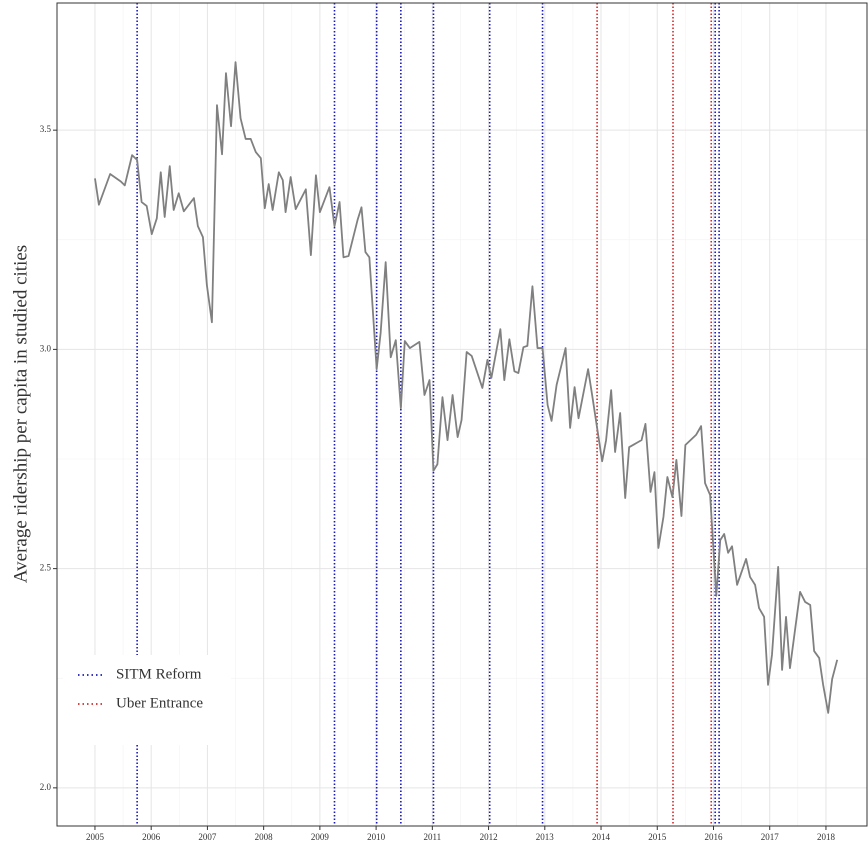 Image resolution: width=868 pixels, height=847 pixels. I want to click on x-tick-label: 2016, so click(713, 837).